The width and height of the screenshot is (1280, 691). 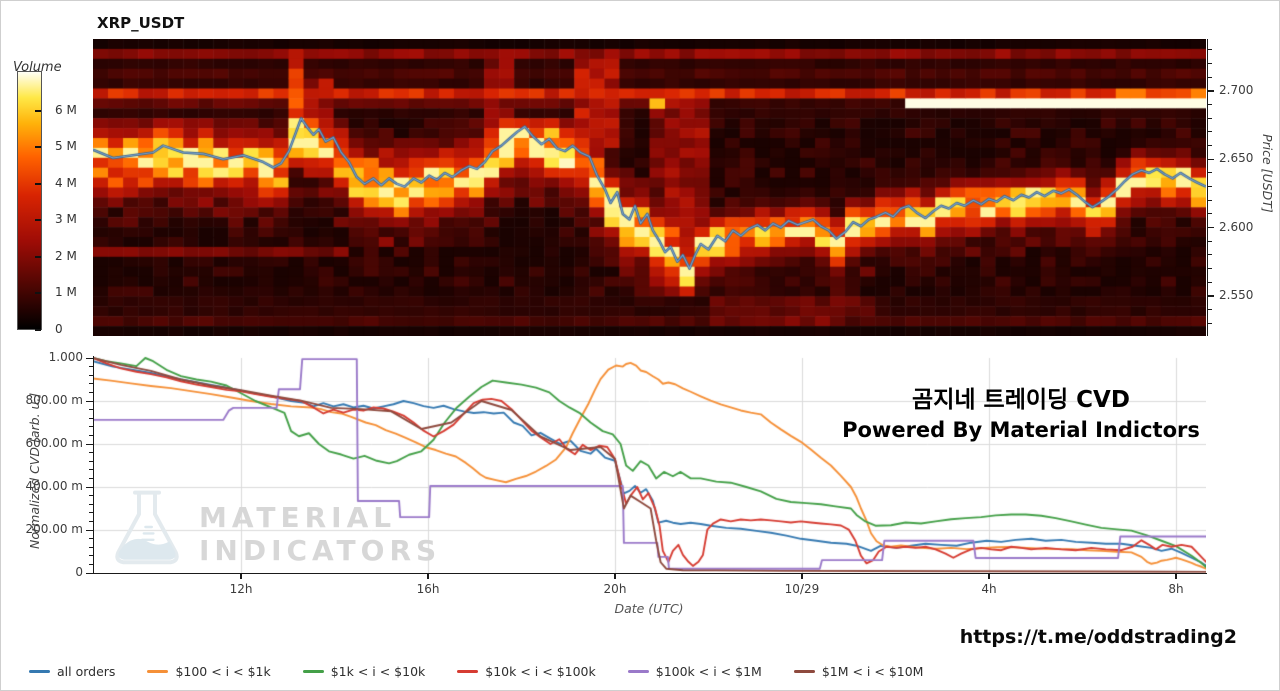 What do you see at coordinates (65, 357) in the screenshot?
I see `cvd-y-tick-label: 1.000` at bounding box center [65, 357].